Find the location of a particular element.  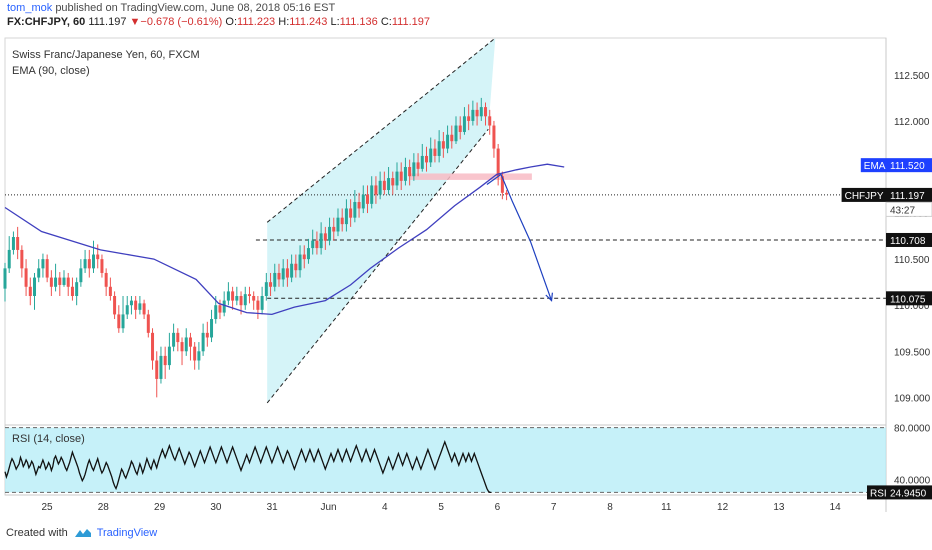

high-label: H: is located at coordinates (284, 22).